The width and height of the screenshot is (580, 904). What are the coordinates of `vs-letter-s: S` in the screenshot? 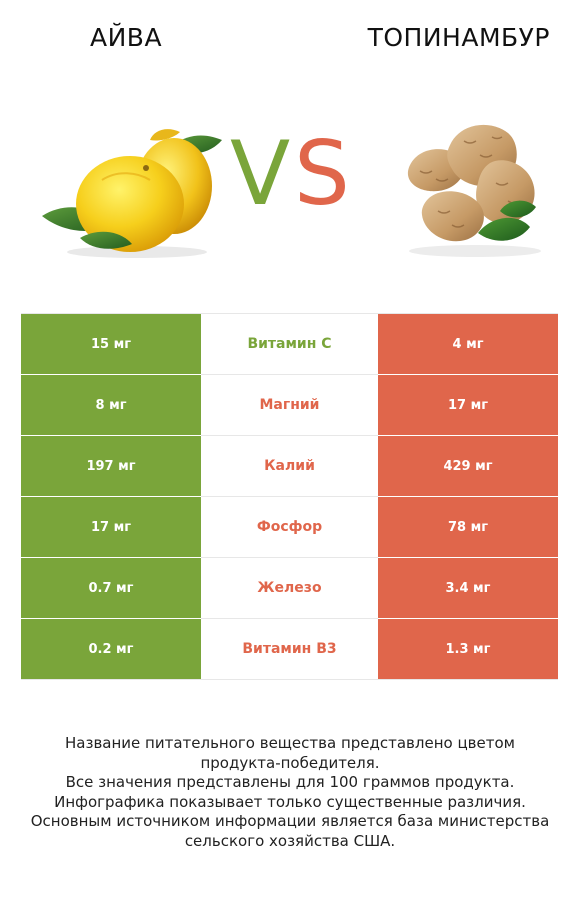 It's located at (322, 173).